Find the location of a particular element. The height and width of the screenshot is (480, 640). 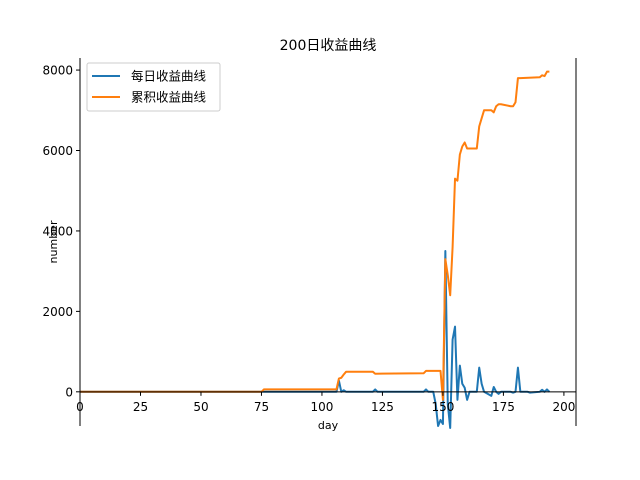

x-tick-label: 150 is located at coordinates (442, 407).